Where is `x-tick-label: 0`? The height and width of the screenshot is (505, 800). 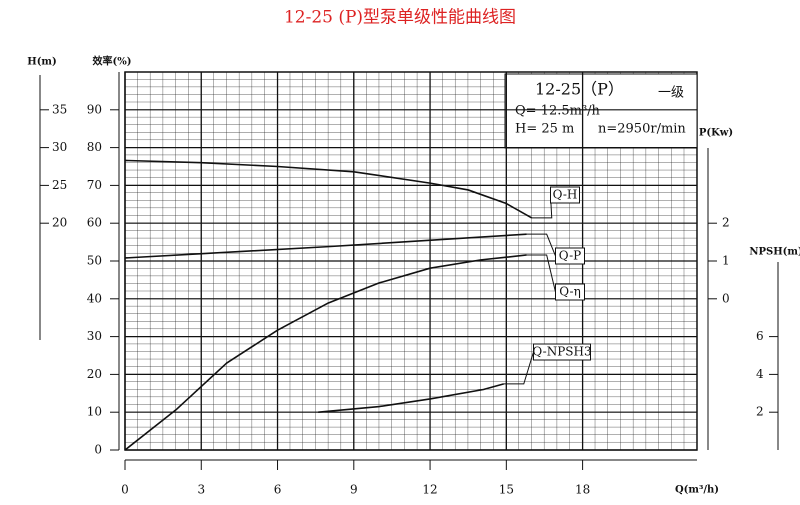 x-tick-label: 0 is located at coordinates (125, 490).